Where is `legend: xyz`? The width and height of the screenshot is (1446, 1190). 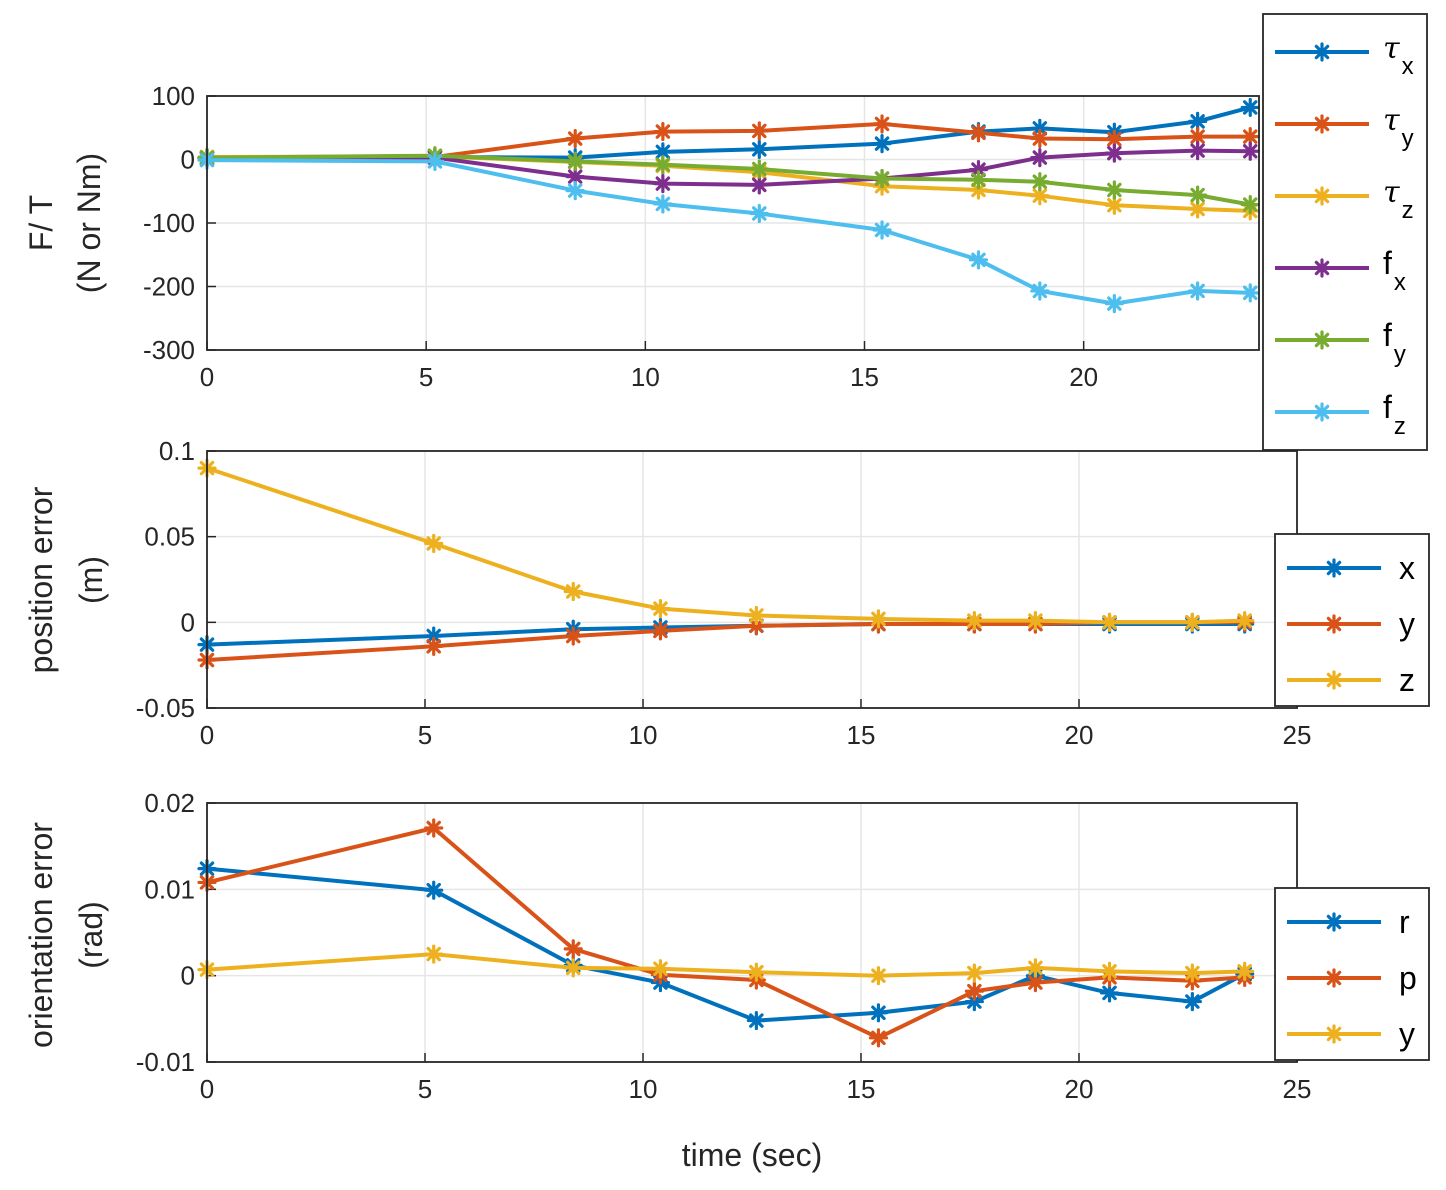 legend: xyz is located at coordinates (1352, 620).